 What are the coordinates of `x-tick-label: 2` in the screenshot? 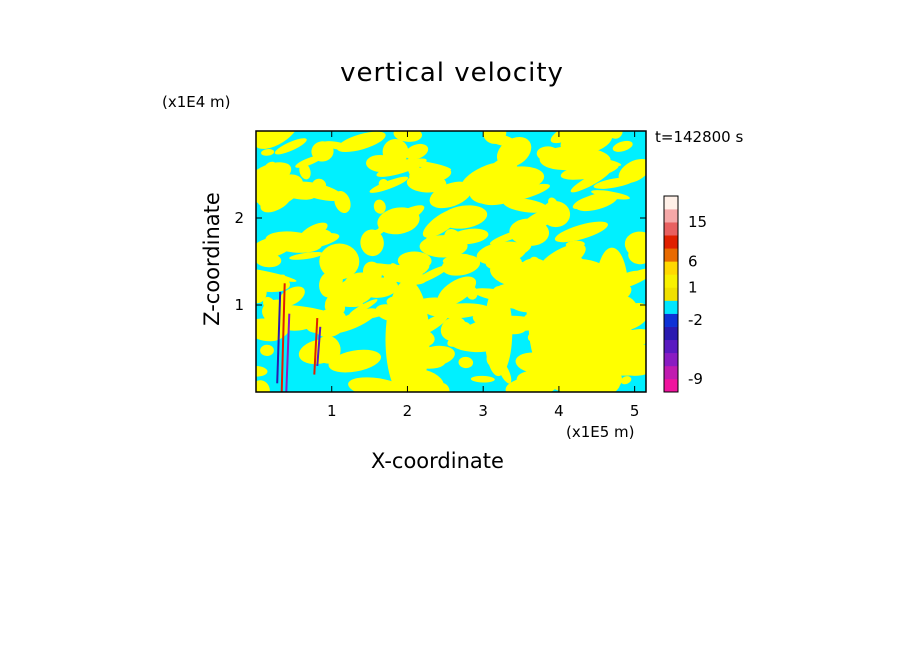 It's located at (408, 411).